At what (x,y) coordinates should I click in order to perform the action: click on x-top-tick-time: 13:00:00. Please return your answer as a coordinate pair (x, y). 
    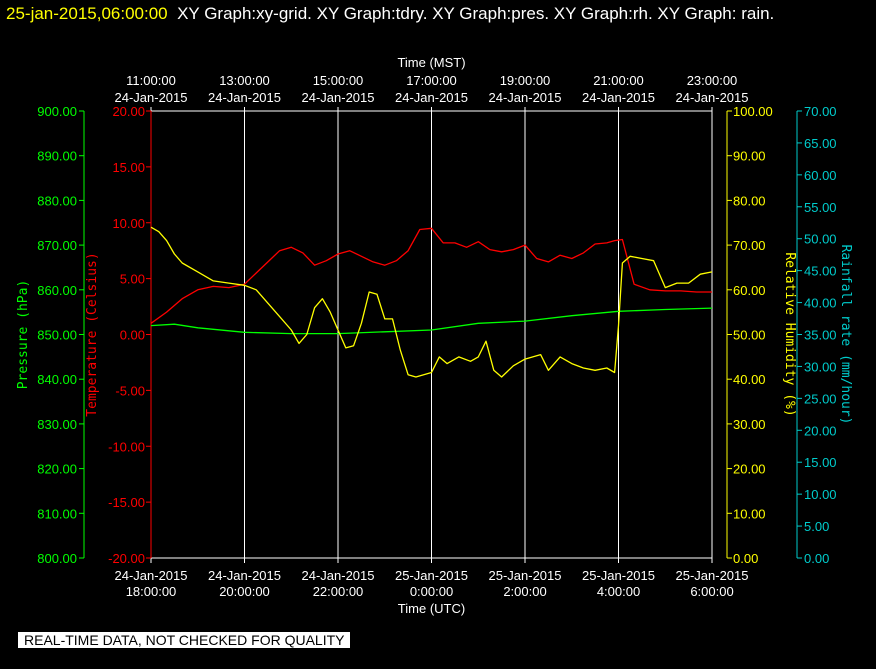
    Looking at the image, I should click on (244, 80).